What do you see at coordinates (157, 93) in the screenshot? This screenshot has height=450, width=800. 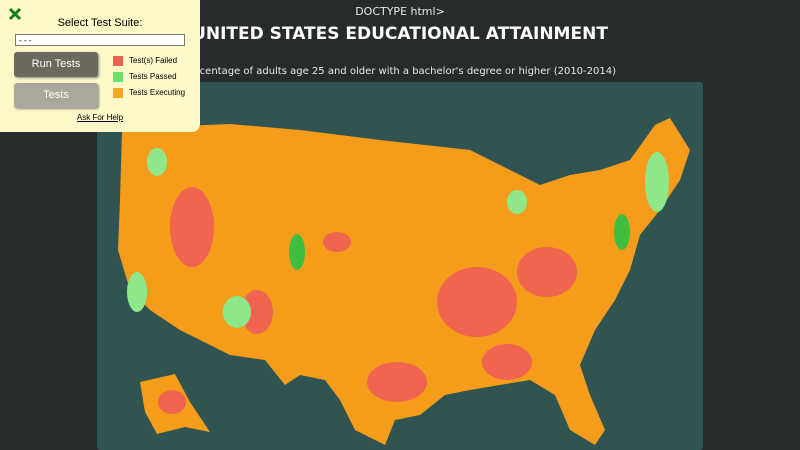 I see `legend-label: Tests Executing` at bounding box center [157, 93].